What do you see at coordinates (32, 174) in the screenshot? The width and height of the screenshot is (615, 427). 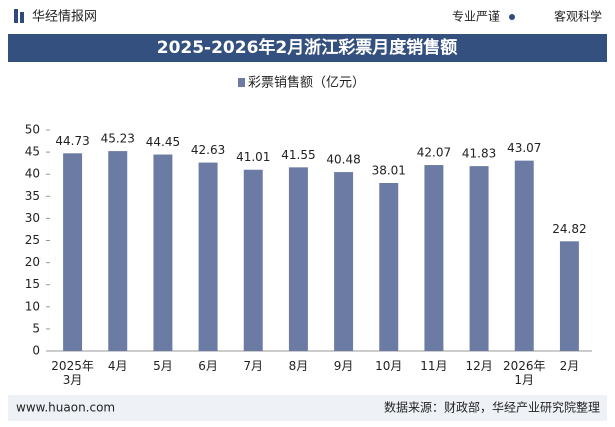 I see `y-tick-label: 40` at bounding box center [32, 174].